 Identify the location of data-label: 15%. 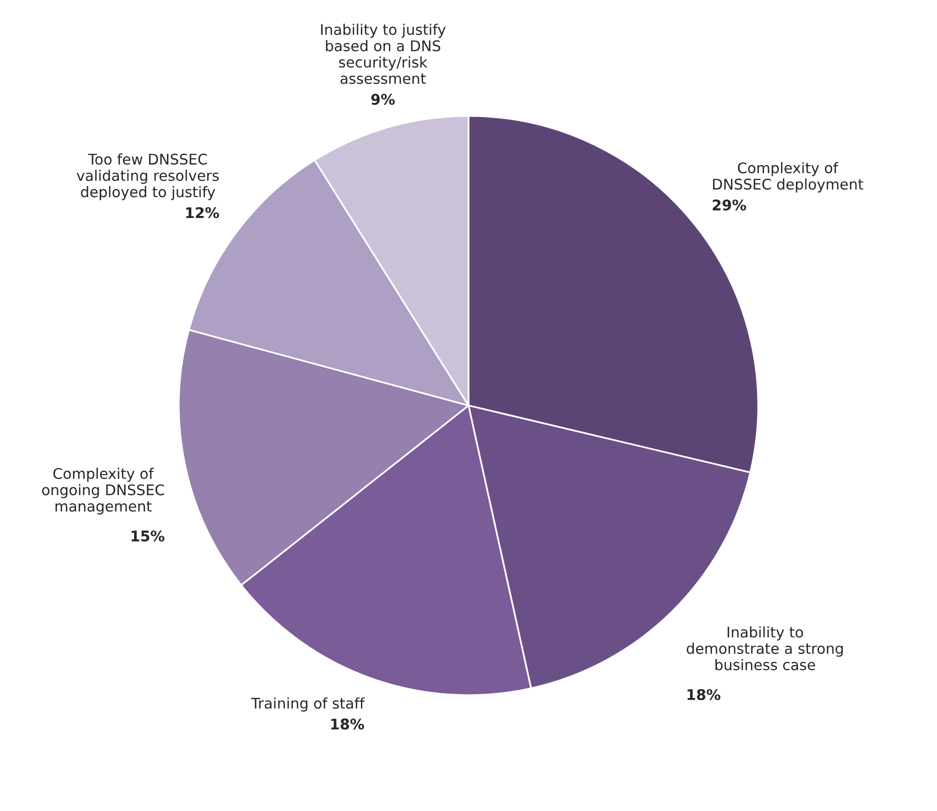
(148, 536).